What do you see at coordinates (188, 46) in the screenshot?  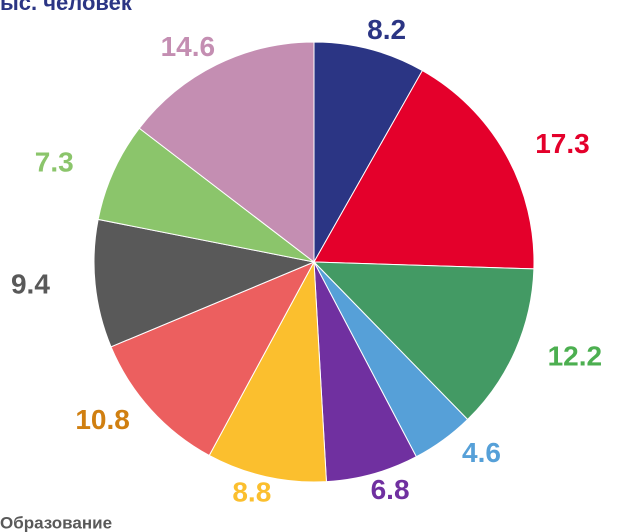 I see `data-label: 14.6` at bounding box center [188, 46].